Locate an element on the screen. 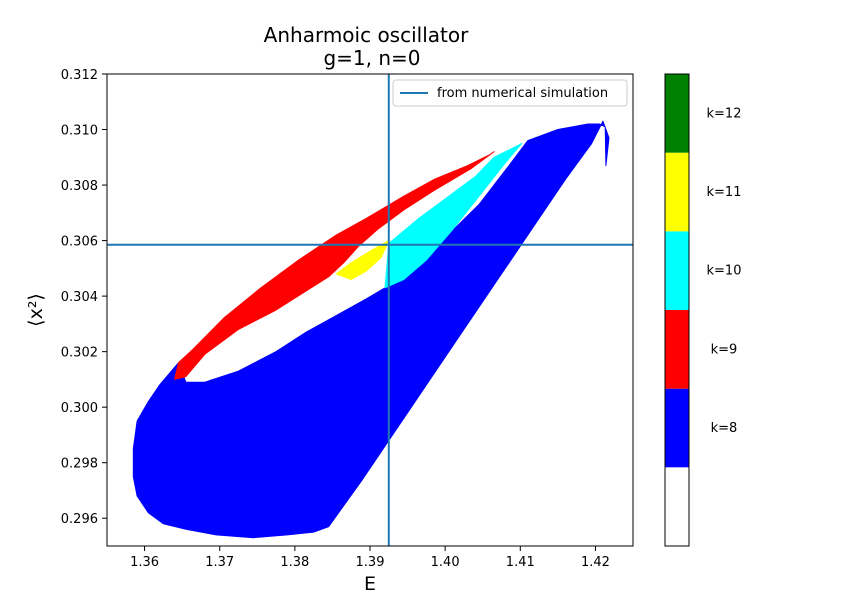  colorbar-frame is located at coordinates (677, 310).